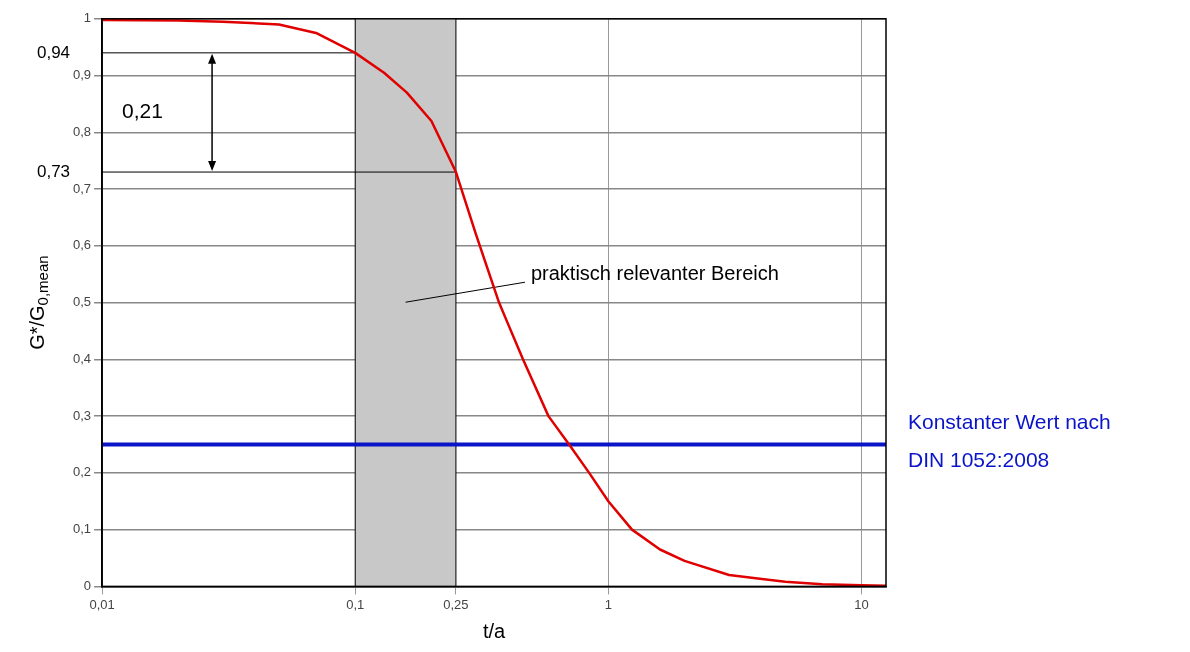  I want to click on y-tick-label: 0,8, so click(82, 131).